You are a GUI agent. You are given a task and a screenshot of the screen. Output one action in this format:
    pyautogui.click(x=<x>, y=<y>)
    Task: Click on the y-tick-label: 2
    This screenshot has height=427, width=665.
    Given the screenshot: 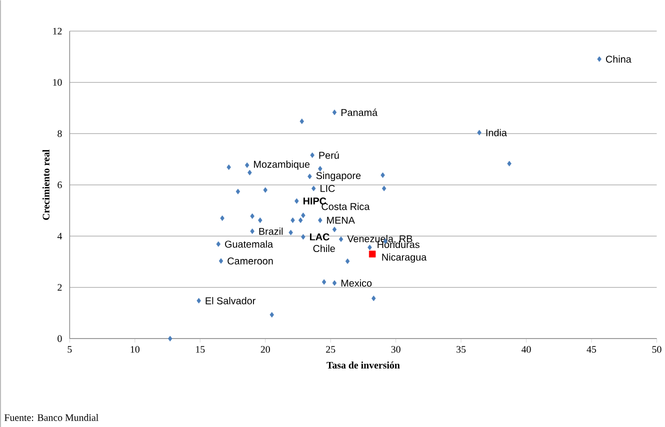 What is the action you would take?
    pyautogui.click(x=60, y=287)
    